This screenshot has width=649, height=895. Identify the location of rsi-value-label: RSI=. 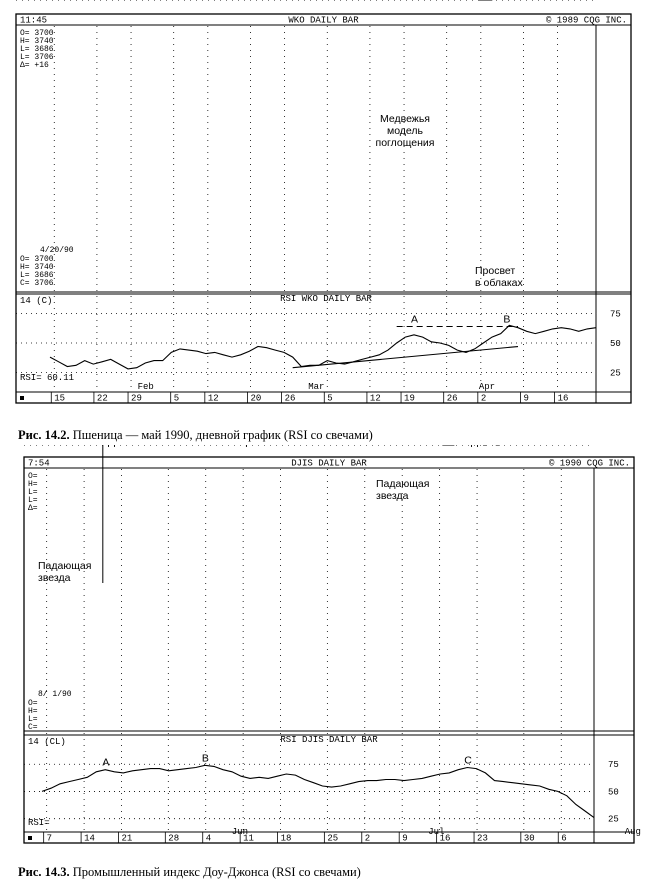
(39, 823).